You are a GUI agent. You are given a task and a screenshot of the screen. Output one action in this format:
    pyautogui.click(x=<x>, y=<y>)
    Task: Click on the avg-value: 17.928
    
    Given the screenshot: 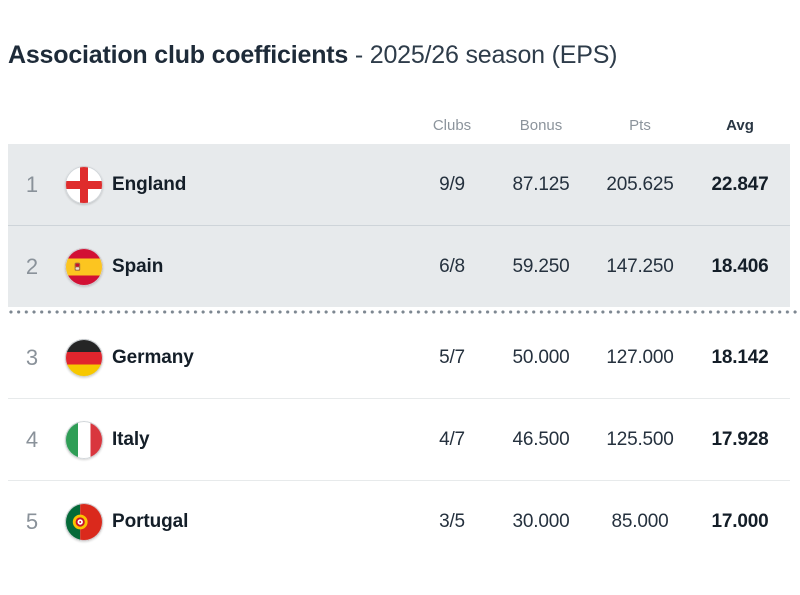 What is the action you would take?
    pyautogui.click(x=740, y=439)
    